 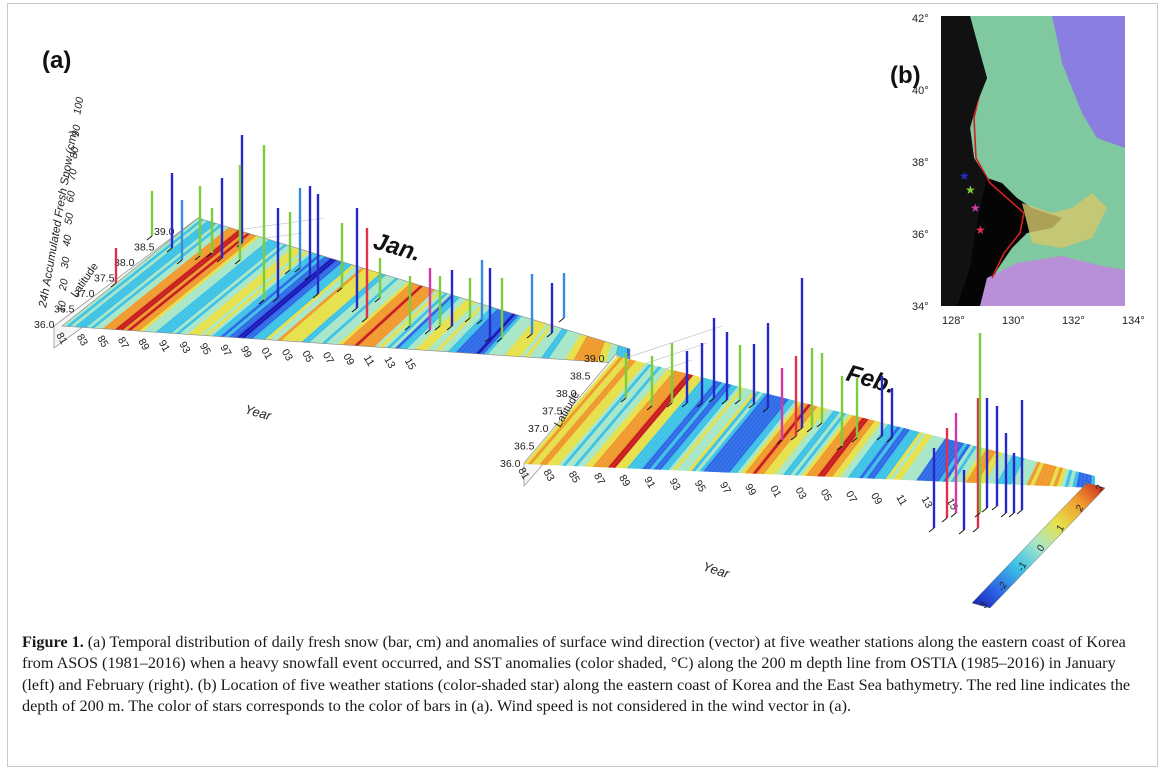 I want to click on y-tick: 20, so click(x=64, y=285).